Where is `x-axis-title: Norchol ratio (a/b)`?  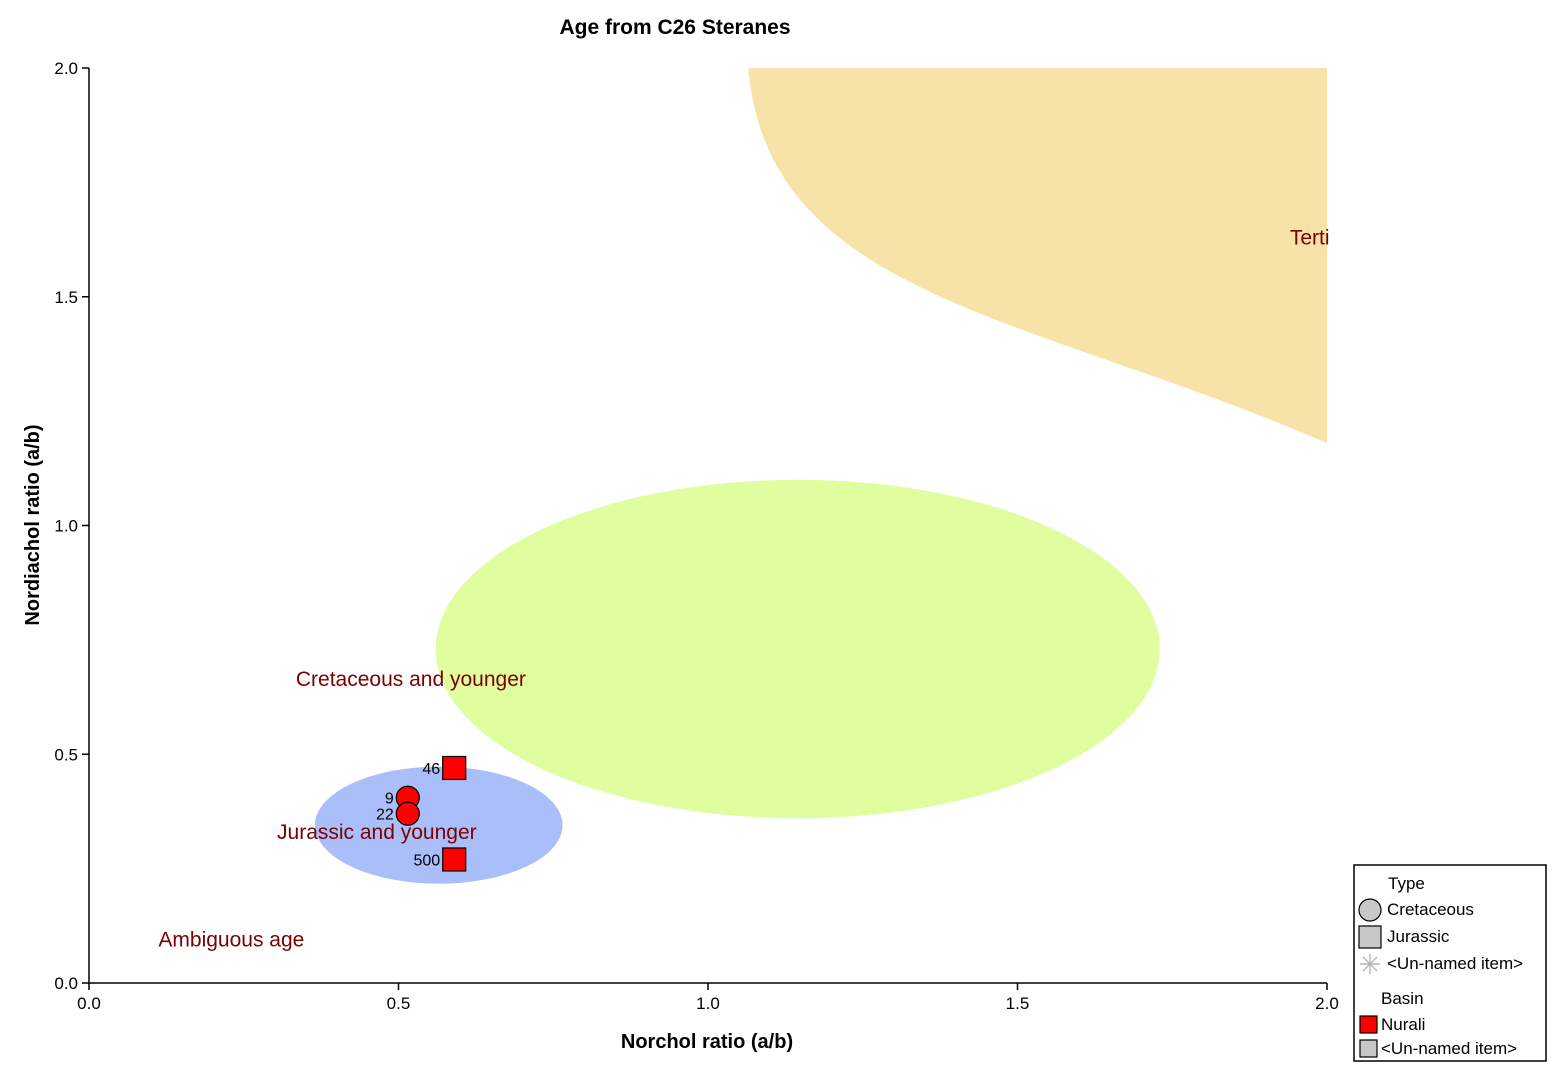 x-axis-title: Norchol ratio (a/b) is located at coordinates (707, 1042).